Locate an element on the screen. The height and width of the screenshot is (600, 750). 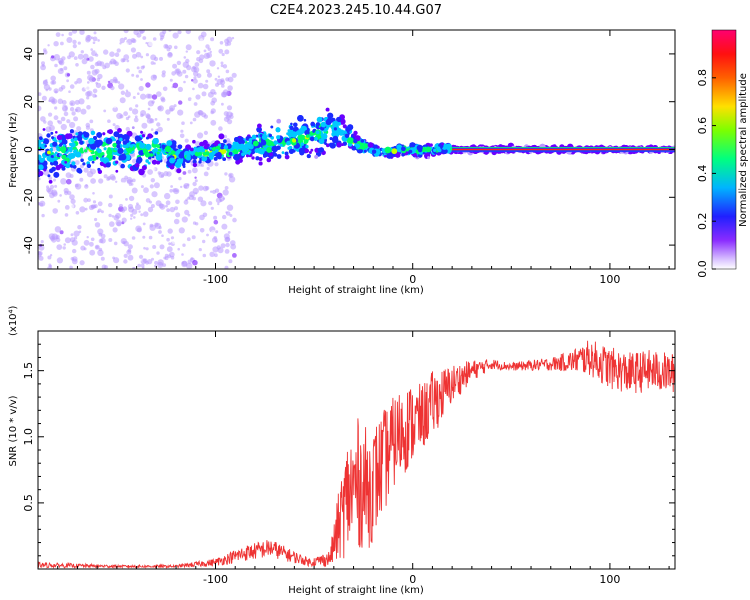
colorbar-tick-label: 0.0 is located at coordinates (702, 269).